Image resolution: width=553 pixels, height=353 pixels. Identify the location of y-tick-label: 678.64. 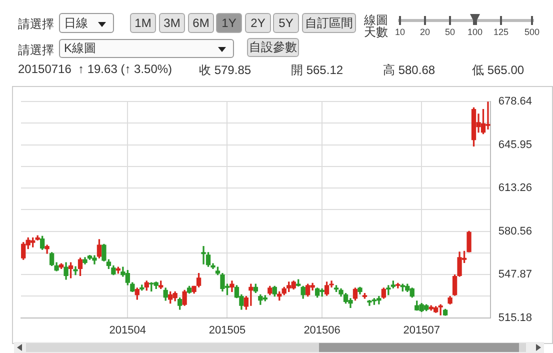
(515, 102).